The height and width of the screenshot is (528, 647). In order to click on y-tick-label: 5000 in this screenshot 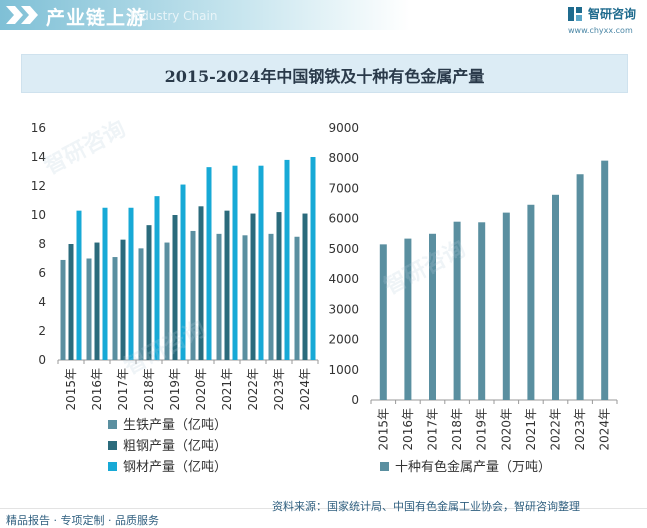, I will do `click(343, 249)`.